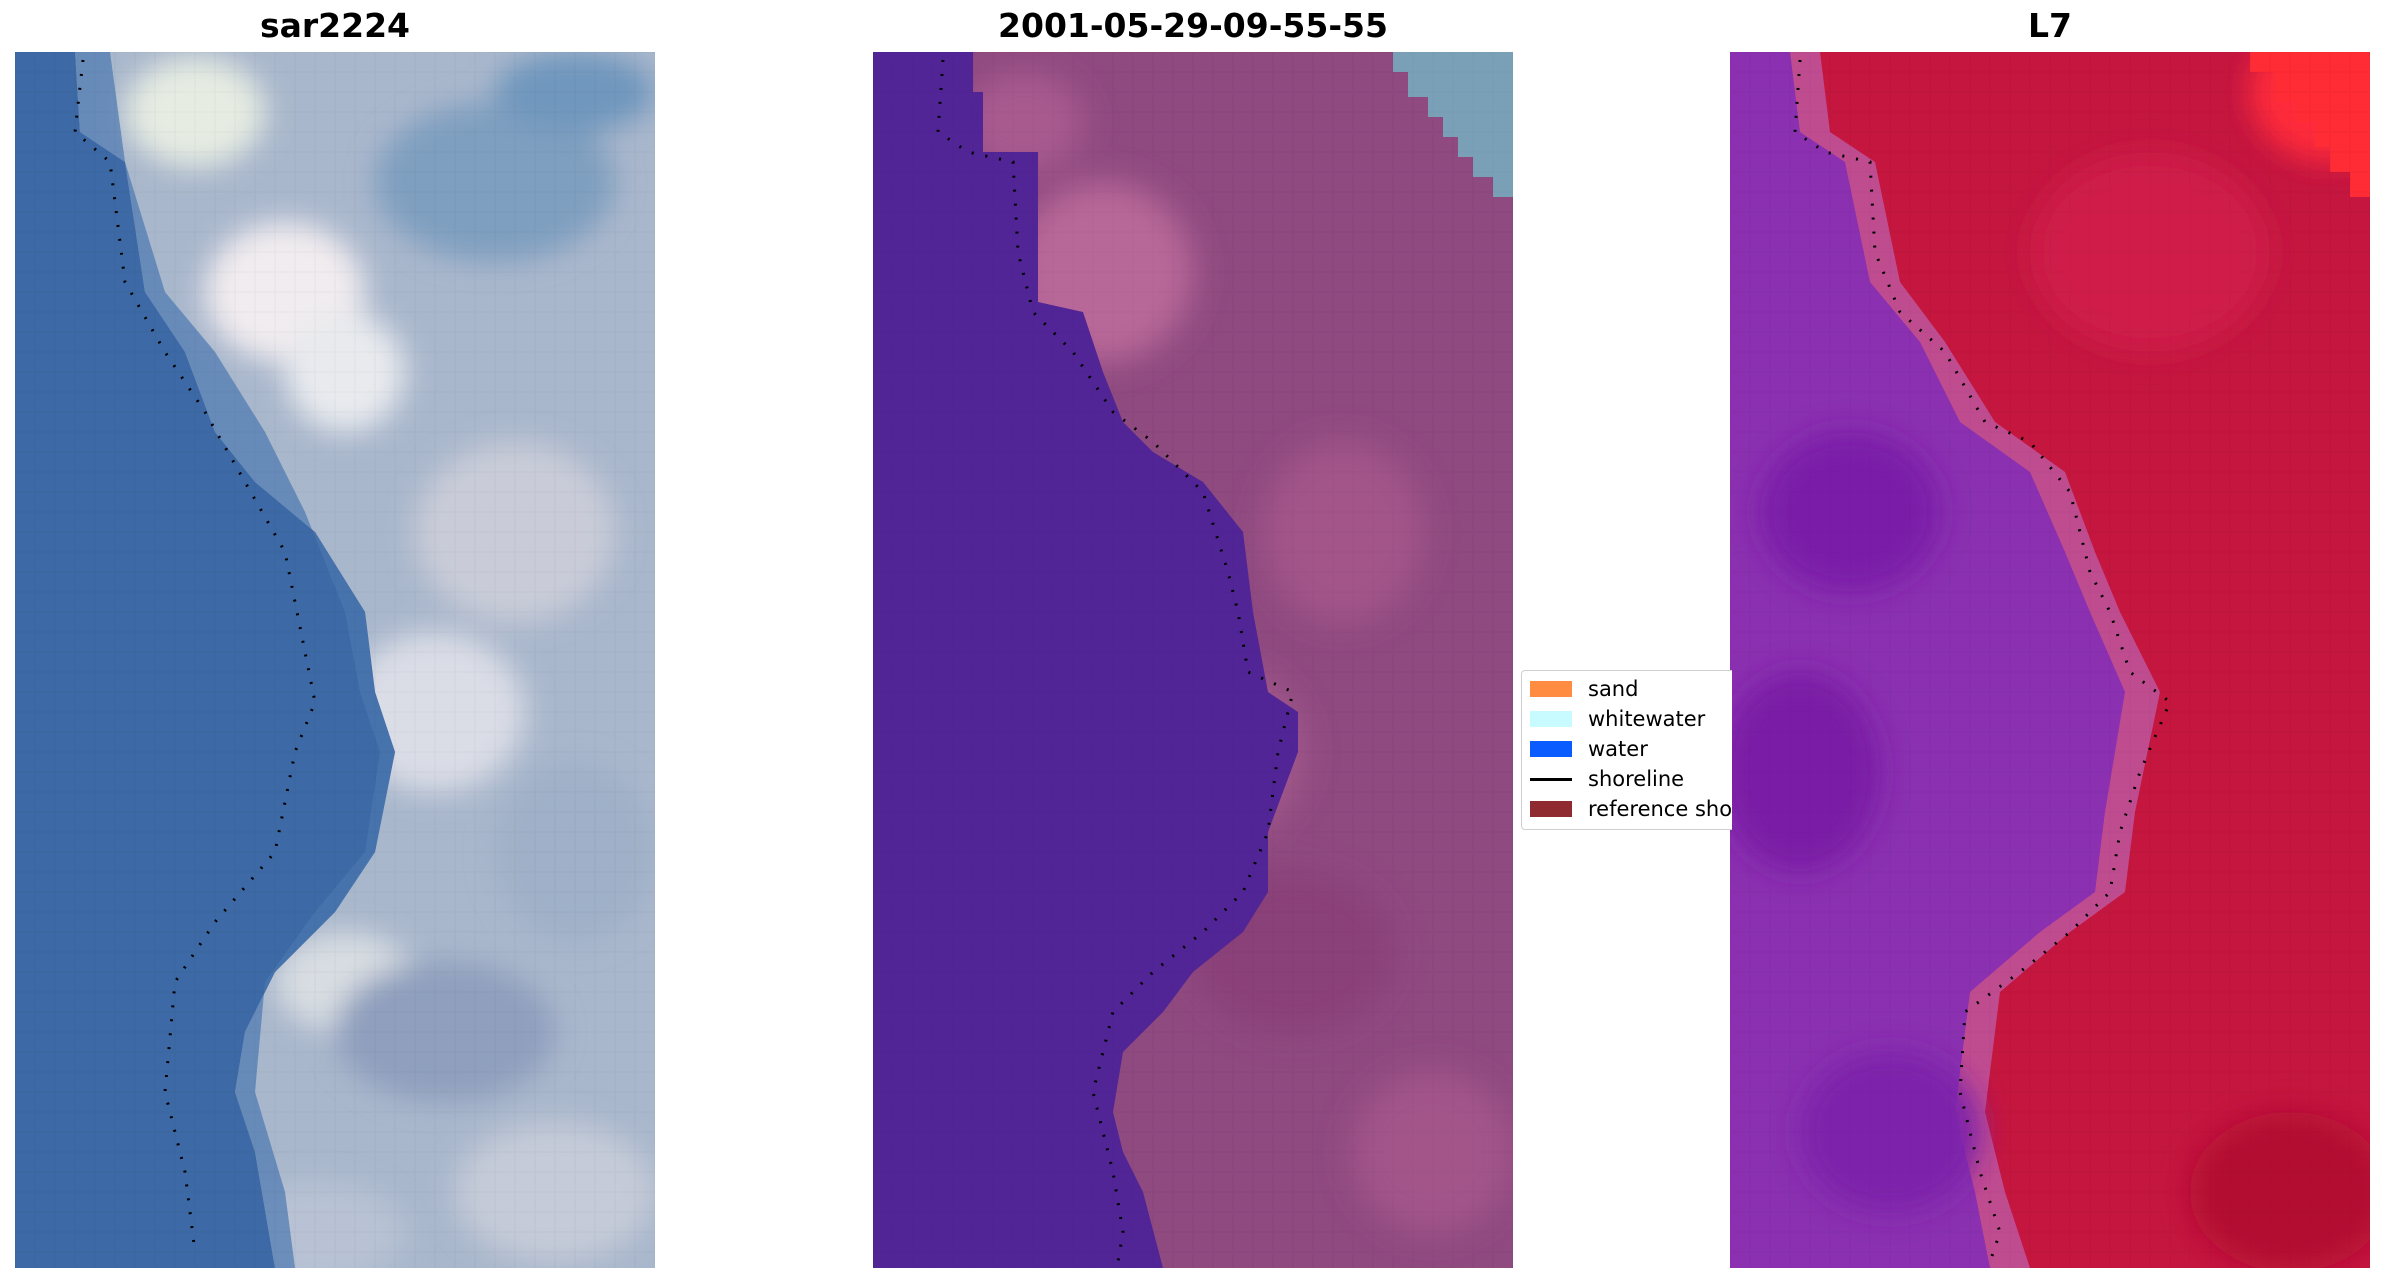  Describe the element at coordinates (1551, 749) in the screenshot. I see `water-swatch-icon` at that location.